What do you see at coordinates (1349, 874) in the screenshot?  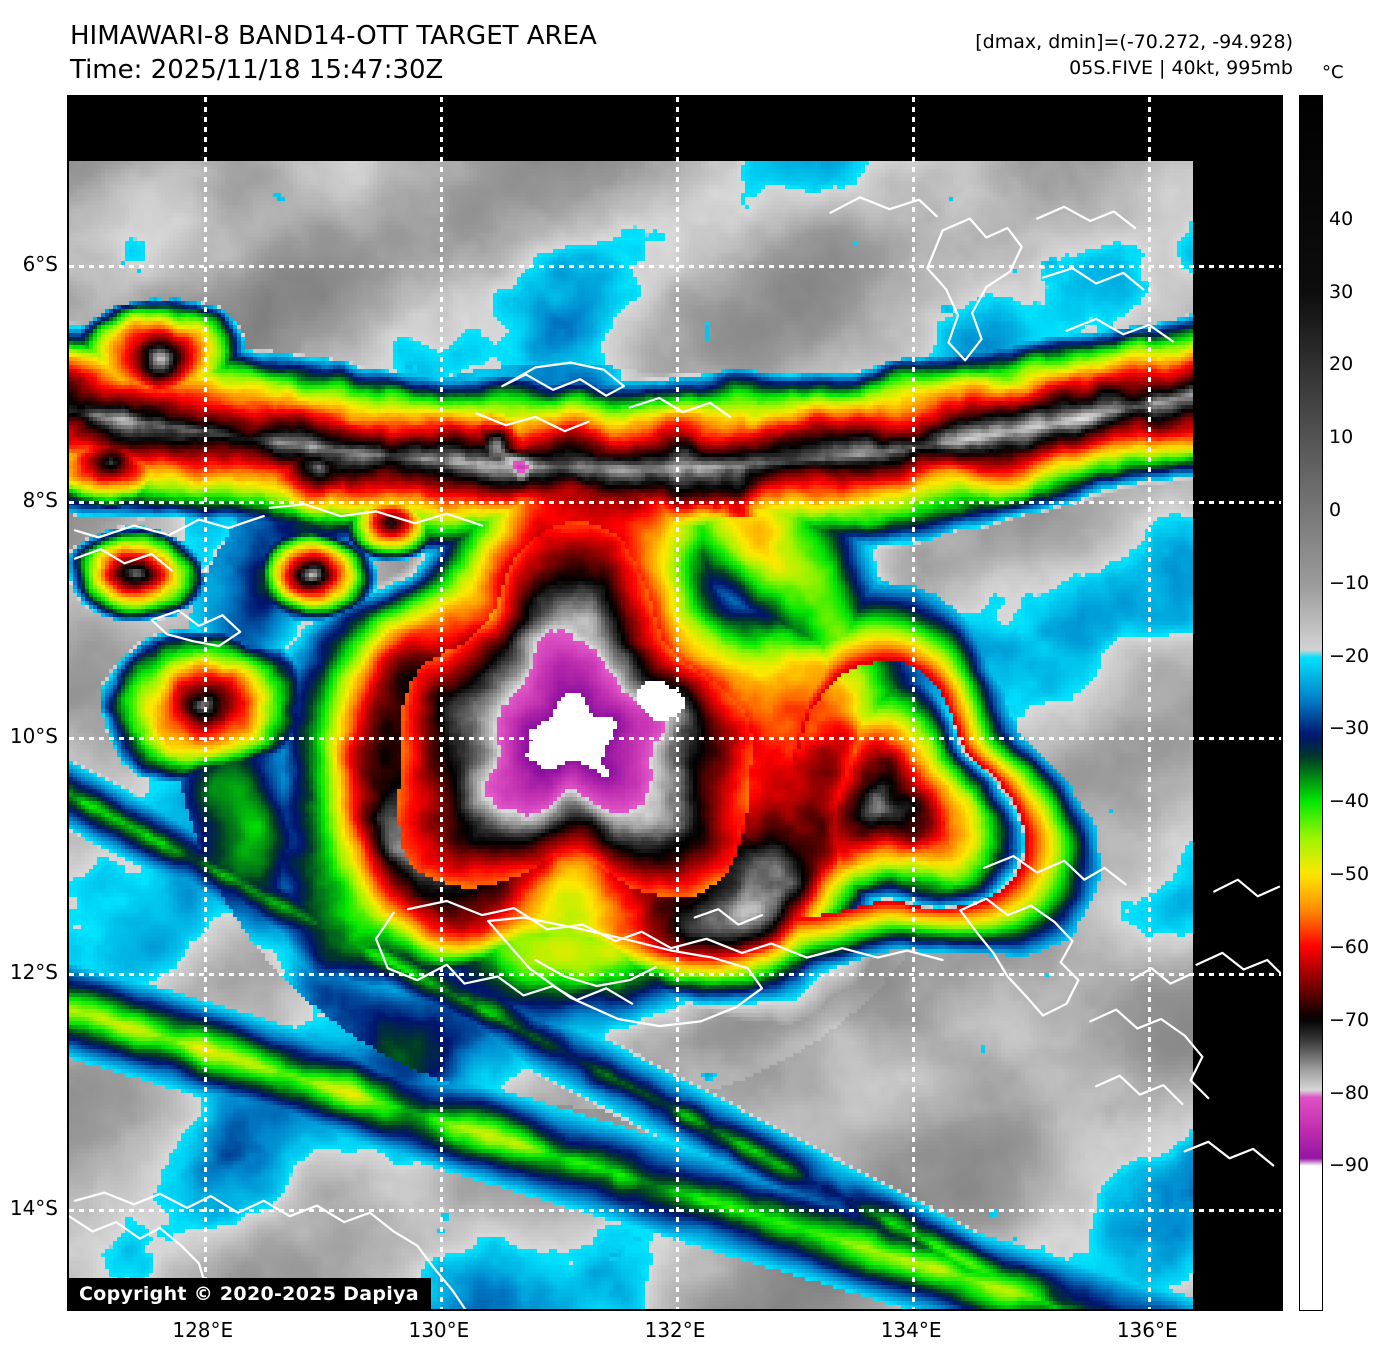 I see `colorbar-tick-minus50: −50` at bounding box center [1349, 874].